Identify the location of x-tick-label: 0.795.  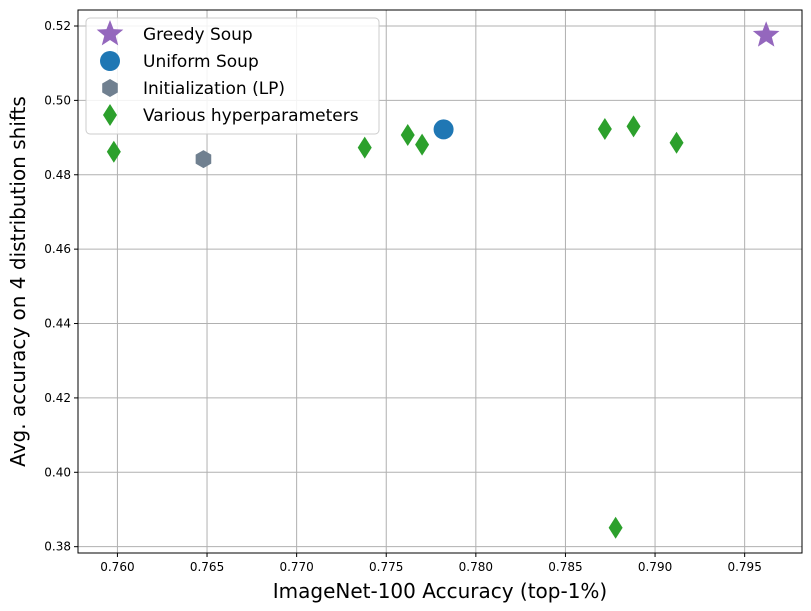
(744, 567).